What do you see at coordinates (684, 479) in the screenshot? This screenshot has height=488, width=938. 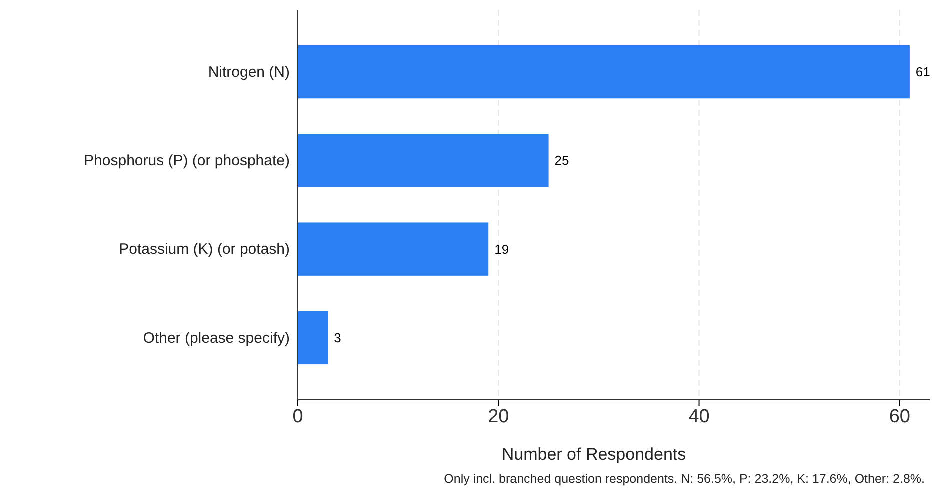 I see `text: Only incl. branched question respondents. N: 56.5%, P: 23.2%, K: 17.6%, Other: 2.8%.` at bounding box center [684, 479].